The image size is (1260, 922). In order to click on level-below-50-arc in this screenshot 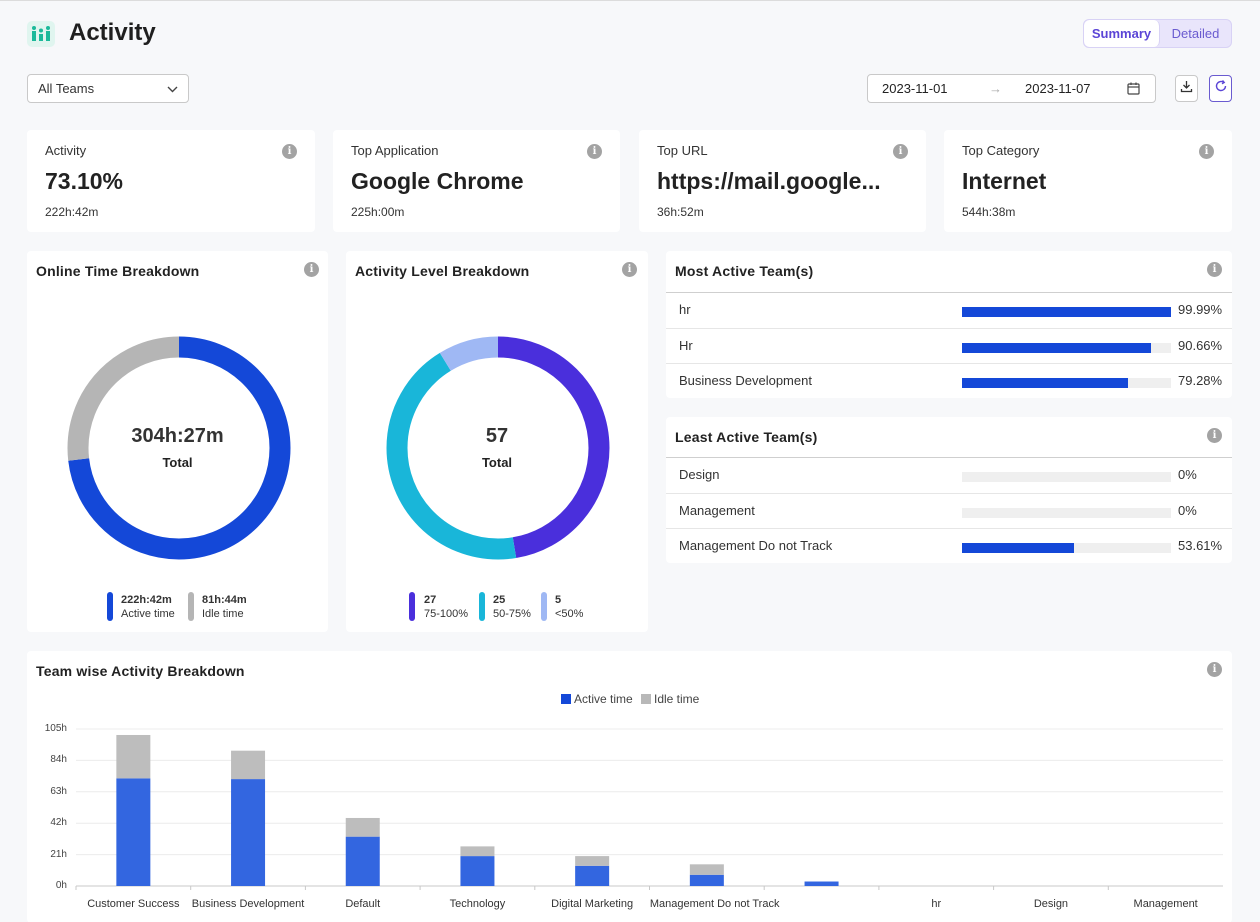, I will do `click(498, 448)`.